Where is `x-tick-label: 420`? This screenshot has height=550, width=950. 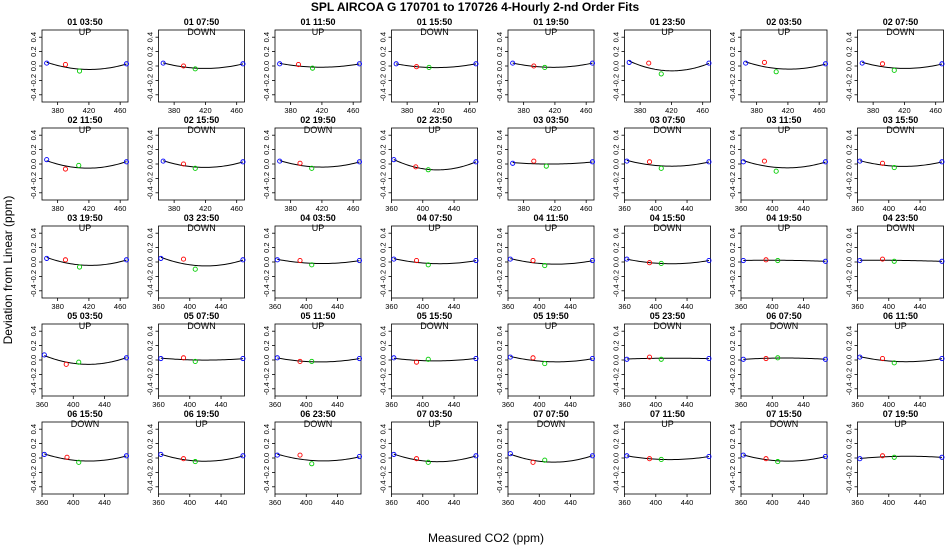
x-tick-label: 420 is located at coordinates (89, 110).